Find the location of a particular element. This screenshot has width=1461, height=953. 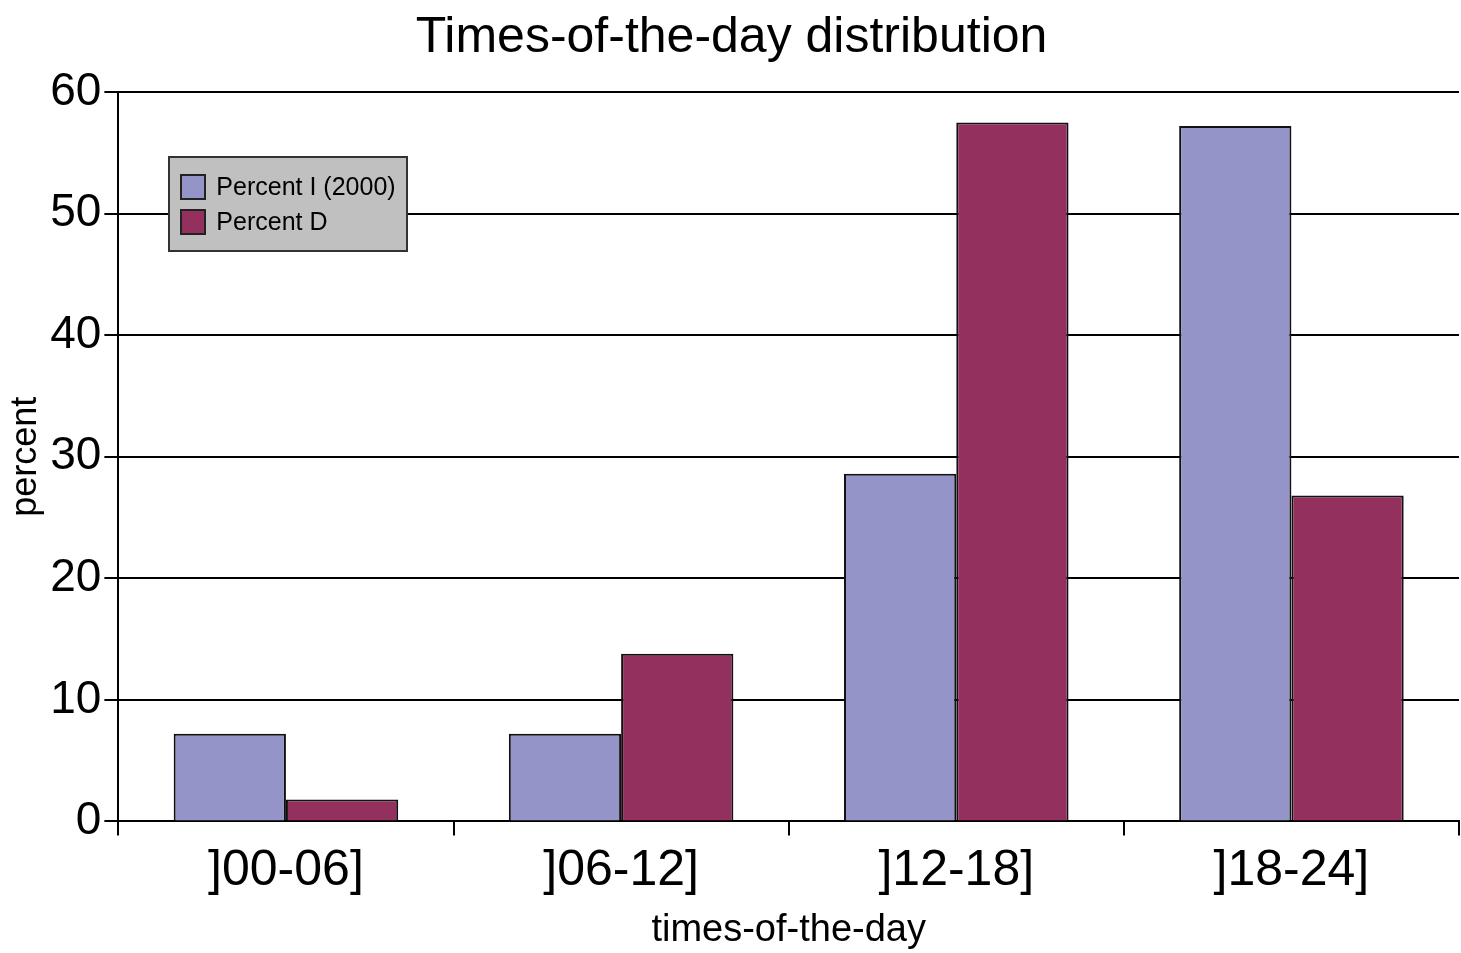

x-tick-label: ]06-12] is located at coordinates (621, 868).